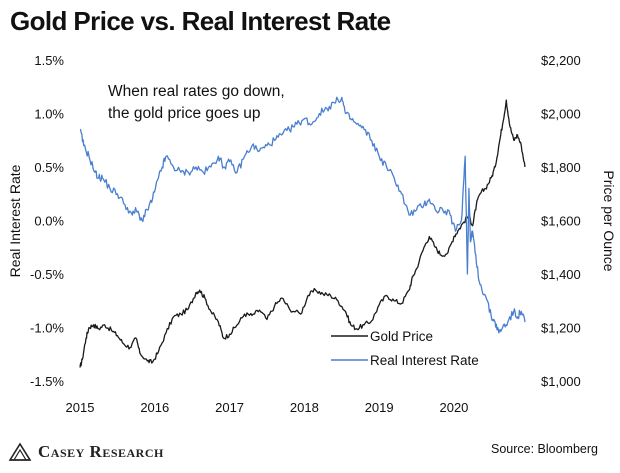 The image size is (620, 473). What do you see at coordinates (544, 449) in the screenshot?
I see `source-note: Source: Bloomberg` at bounding box center [544, 449].